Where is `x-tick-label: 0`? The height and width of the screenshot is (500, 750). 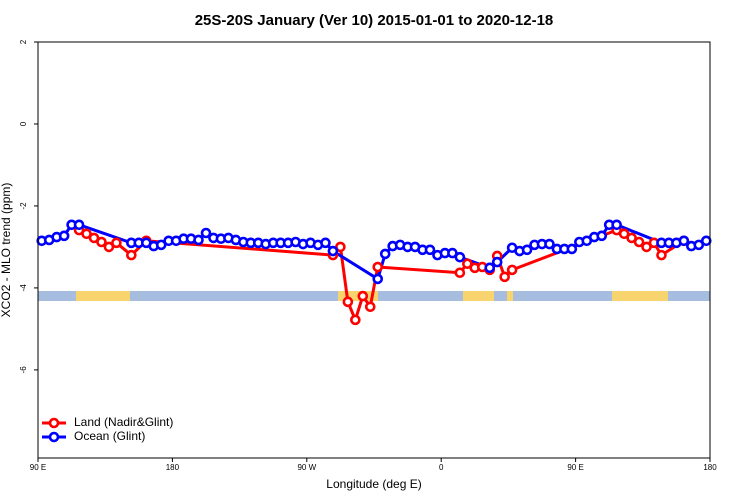 x-tick-label: 0 is located at coordinates (441, 467).